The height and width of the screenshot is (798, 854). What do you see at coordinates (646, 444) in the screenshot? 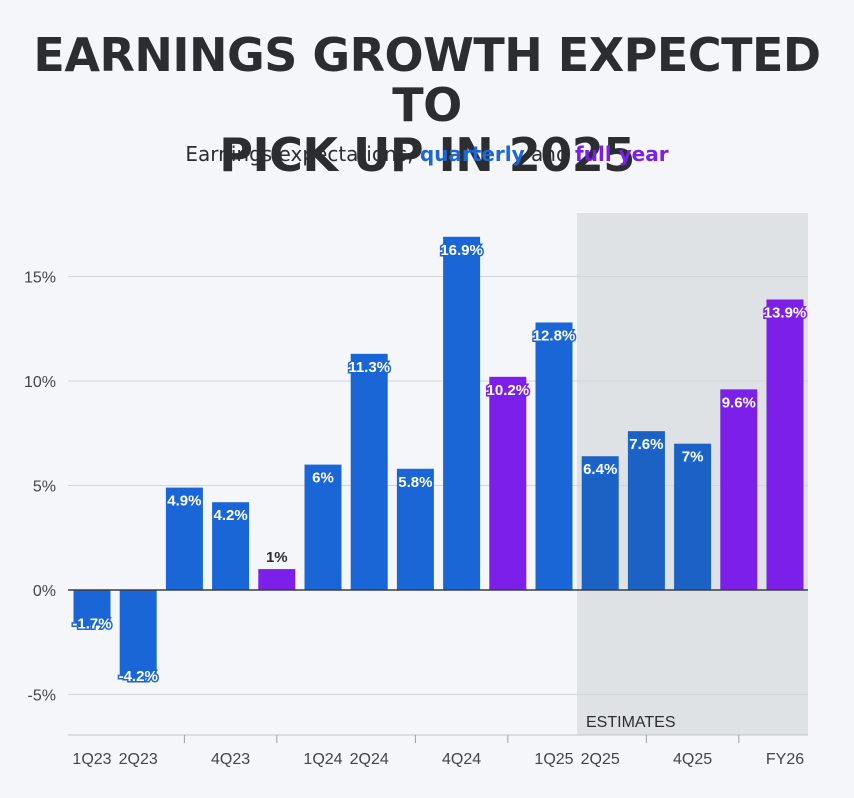
I see `data-label: 7.6%` at bounding box center [646, 444].